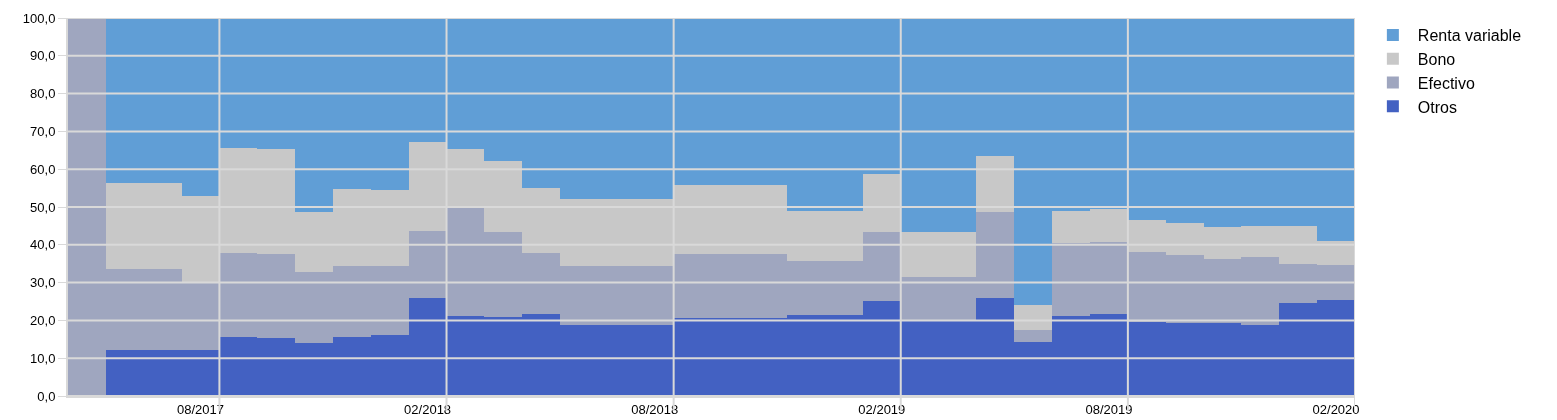  I want to click on y-tick-label: 50,0, so click(43, 207).